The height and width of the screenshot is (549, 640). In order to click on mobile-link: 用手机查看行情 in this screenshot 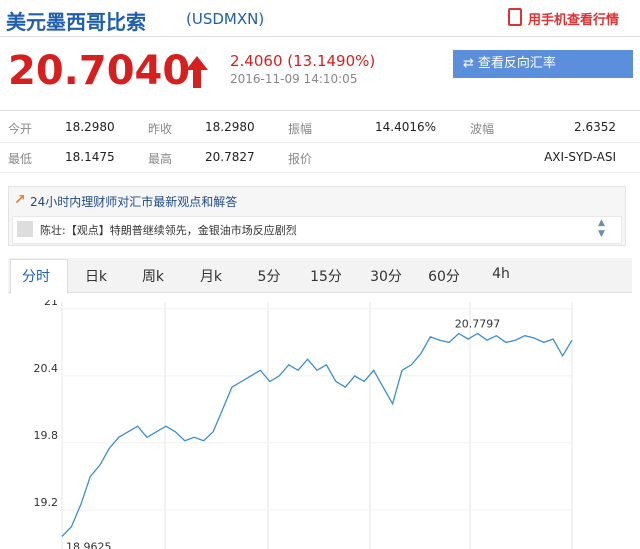, I will do `click(574, 20)`.